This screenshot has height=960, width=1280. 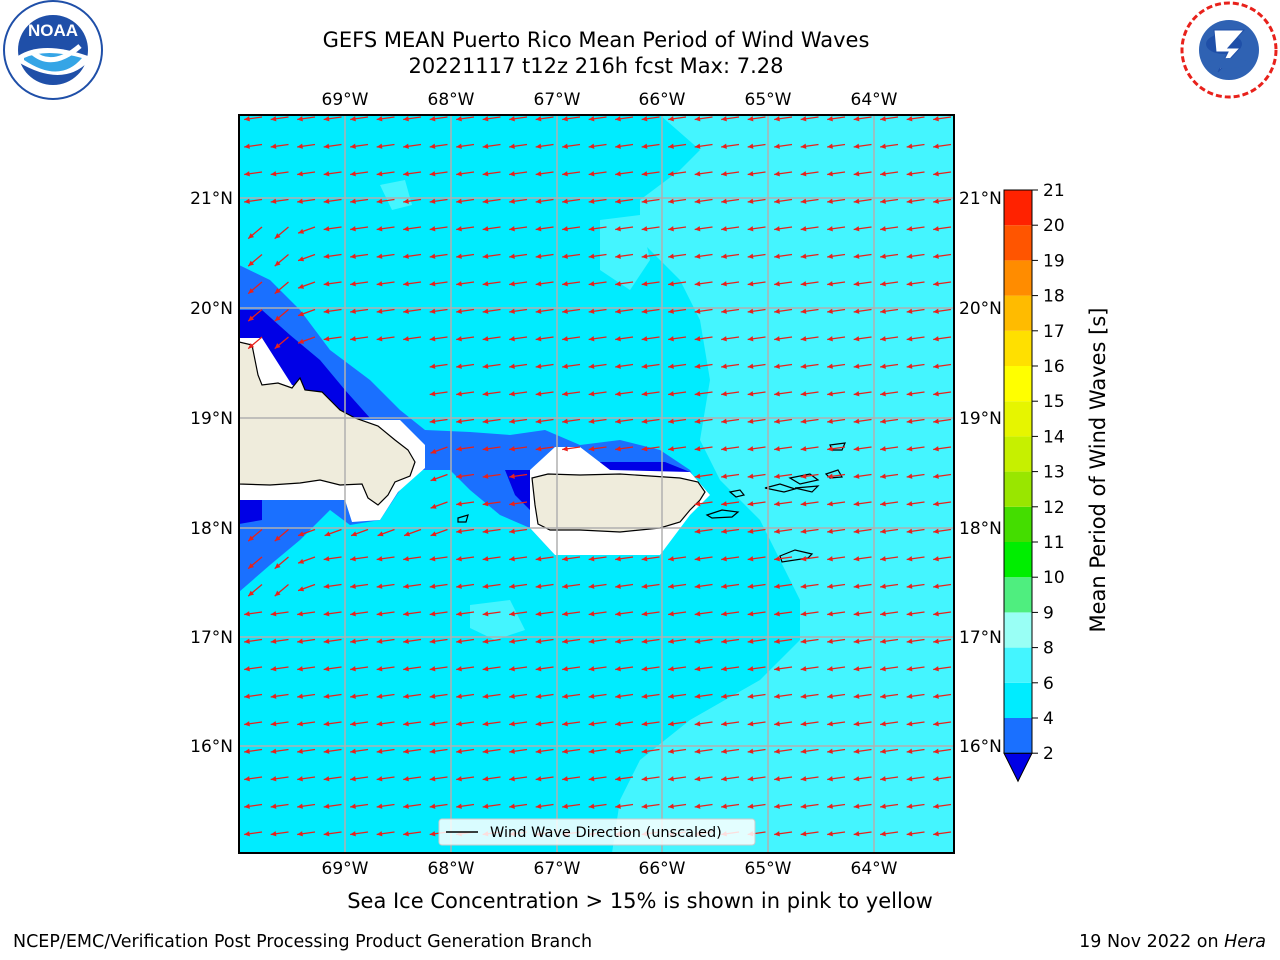 What do you see at coordinates (1048, 684) in the screenshot?
I see `colorbar-tick-label: 6` at bounding box center [1048, 684].